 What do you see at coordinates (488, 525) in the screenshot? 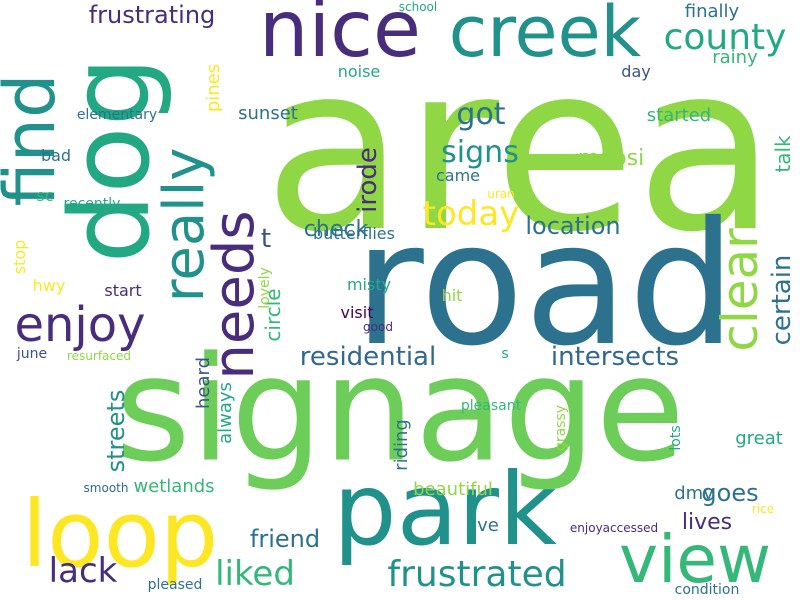
I see `word-ve: ve` at bounding box center [488, 525].